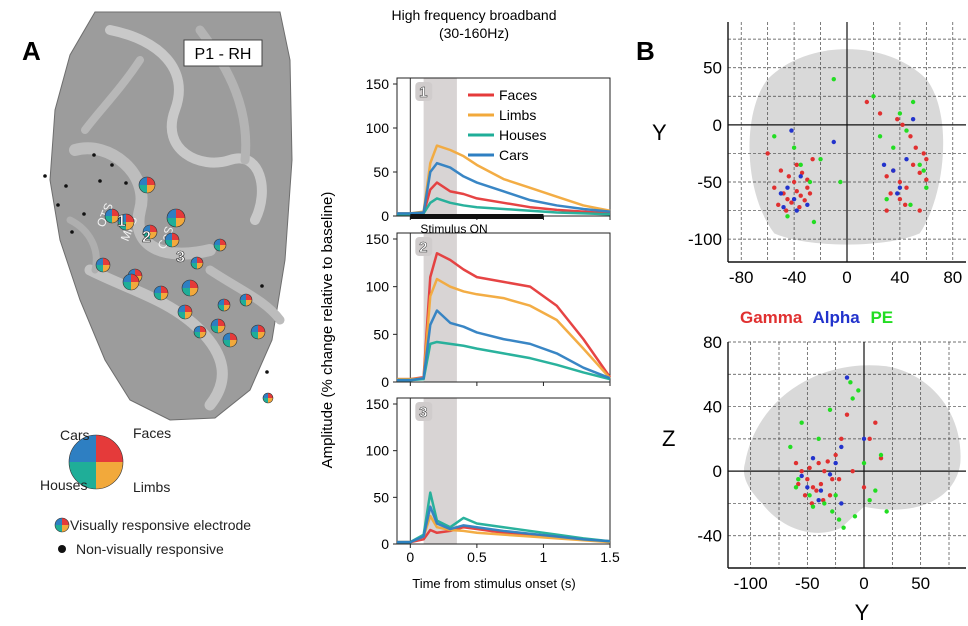 This screenshot has width=968, height=626. What do you see at coordinates (827, 154) in the screenshot?
I see `scatter-axial: 50 0 -50 -100 -80 -40 0 40 80` at bounding box center [827, 154].